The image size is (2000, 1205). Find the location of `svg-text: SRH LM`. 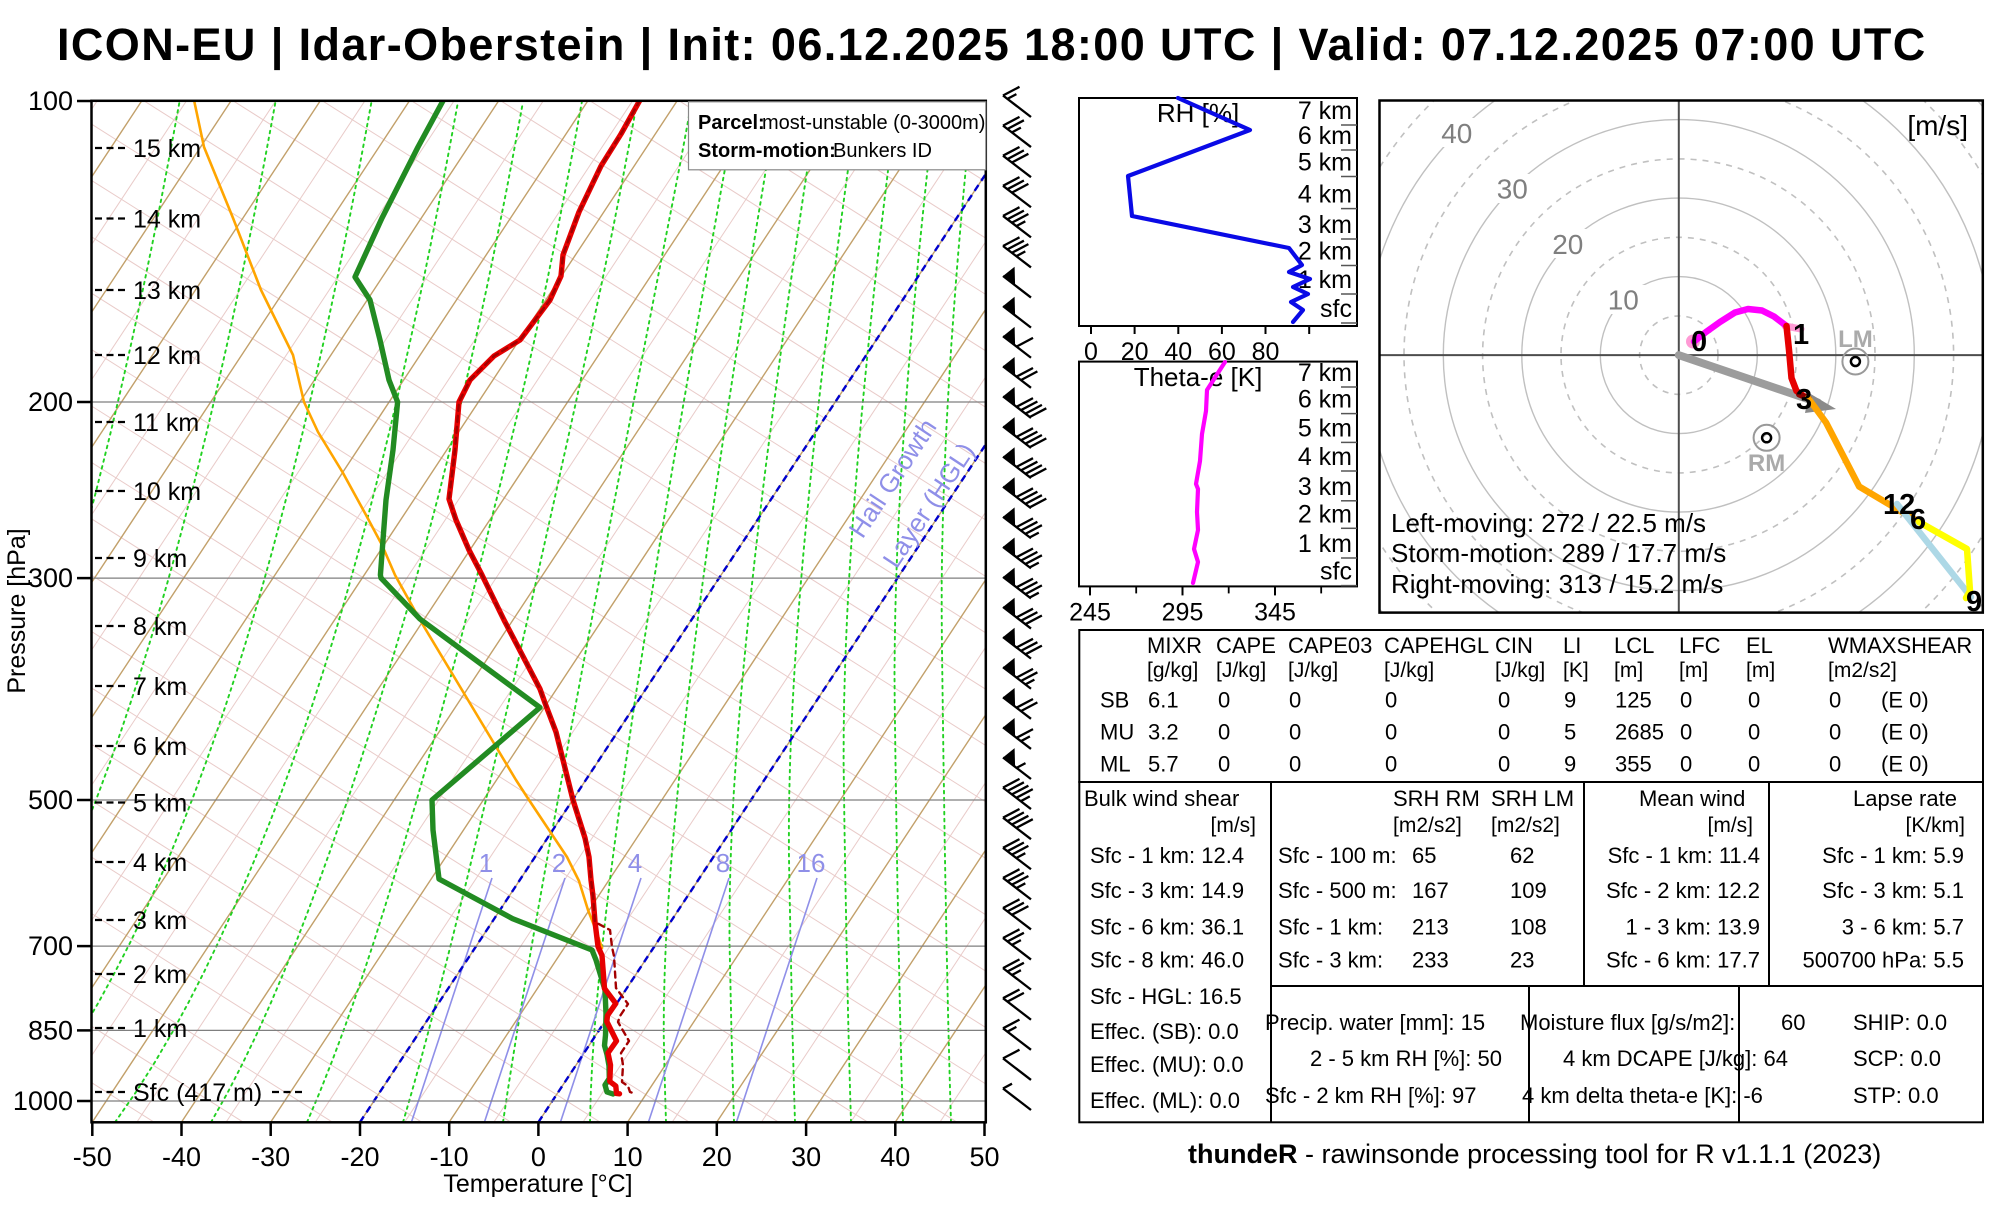

svg-text: SRH LM is located at coordinates (1532, 798).